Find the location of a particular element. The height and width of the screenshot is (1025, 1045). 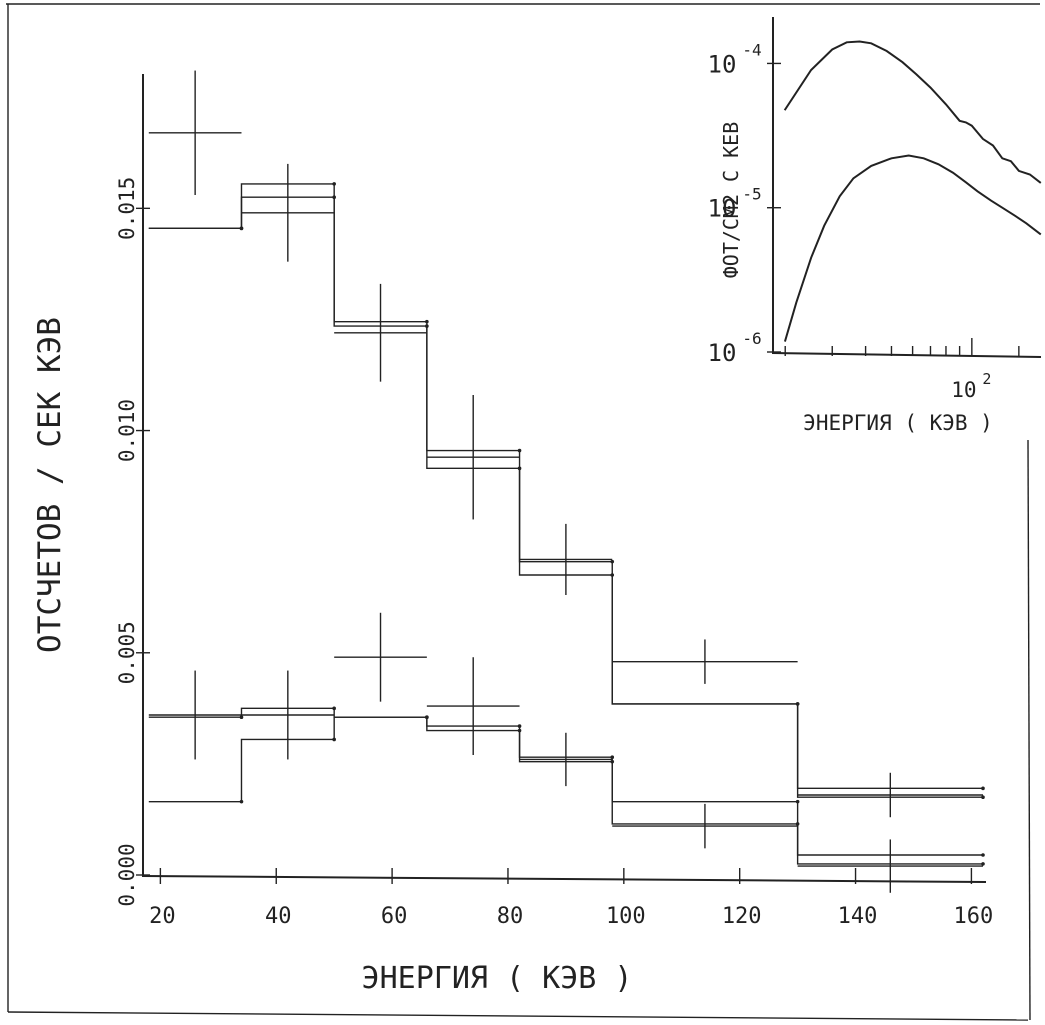

inset-axes is located at coordinates (906, 188).